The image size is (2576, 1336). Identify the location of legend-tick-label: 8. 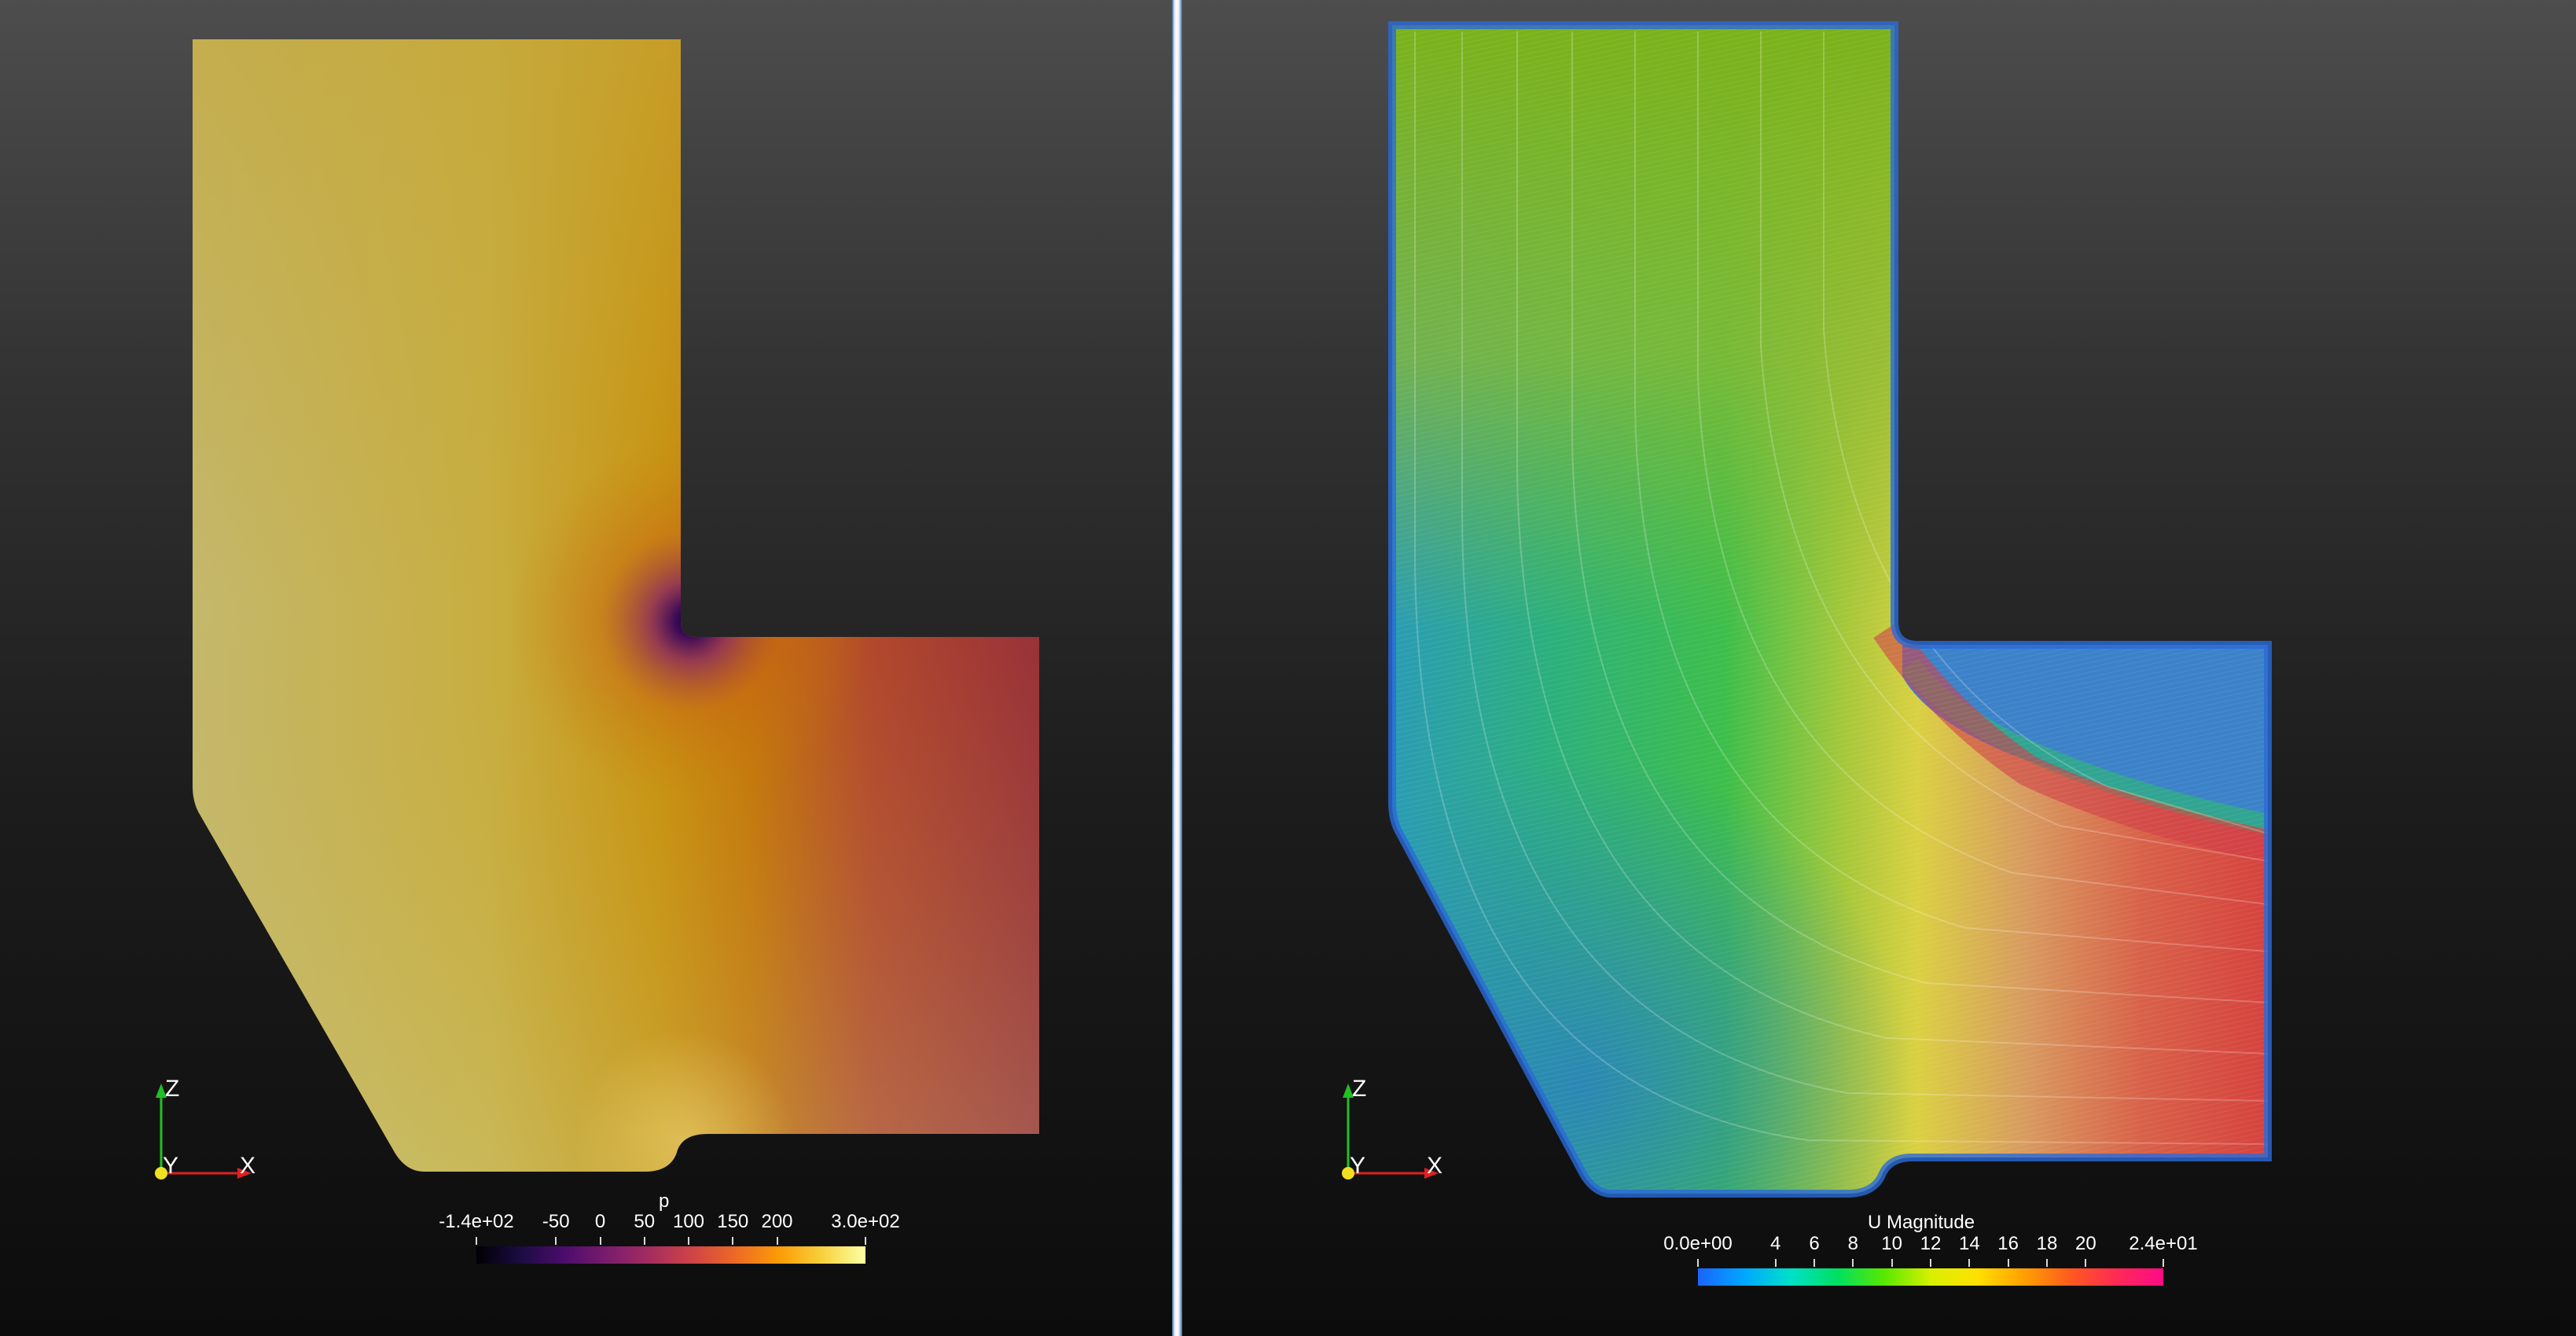
(1853, 1244).